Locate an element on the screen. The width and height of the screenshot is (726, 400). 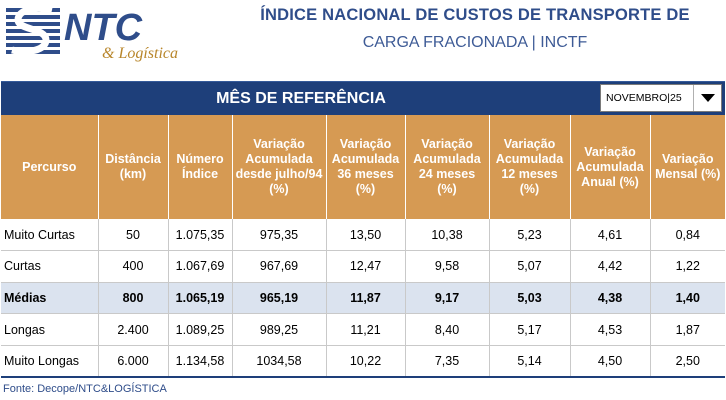
cell-distancia: 50 is located at coordinates (133, 235).